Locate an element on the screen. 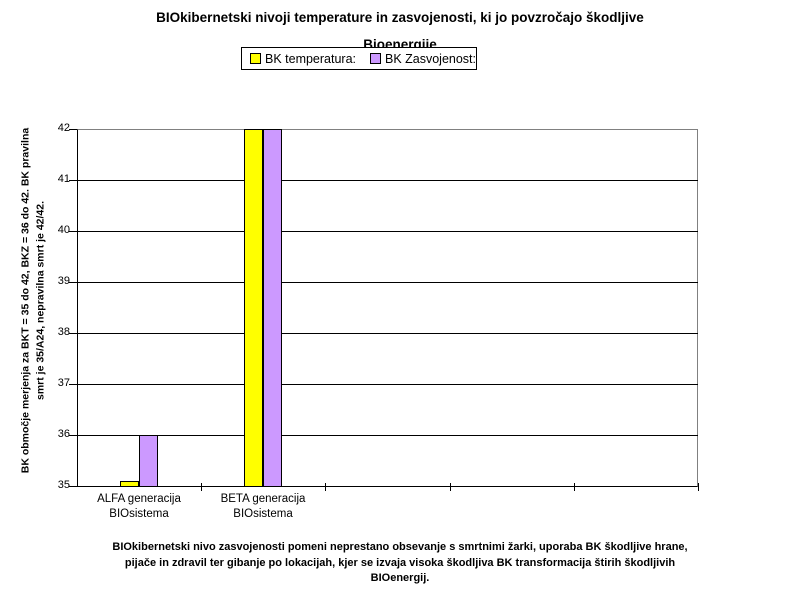 The width and height of the screenshot is (800, 600). y-tick-label: 38 is located at coordinates (63, 332).